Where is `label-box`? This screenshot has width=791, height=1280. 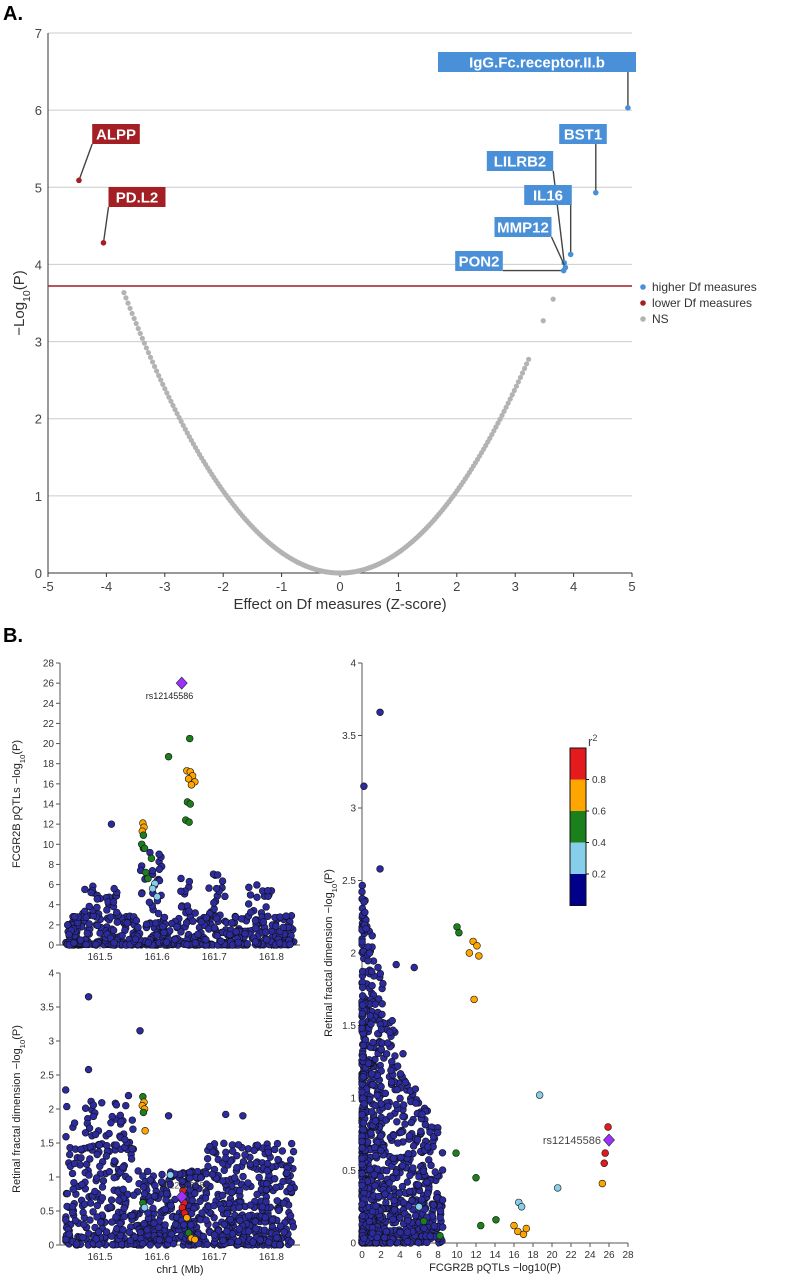 label-box is located at coordinates (116, 134).